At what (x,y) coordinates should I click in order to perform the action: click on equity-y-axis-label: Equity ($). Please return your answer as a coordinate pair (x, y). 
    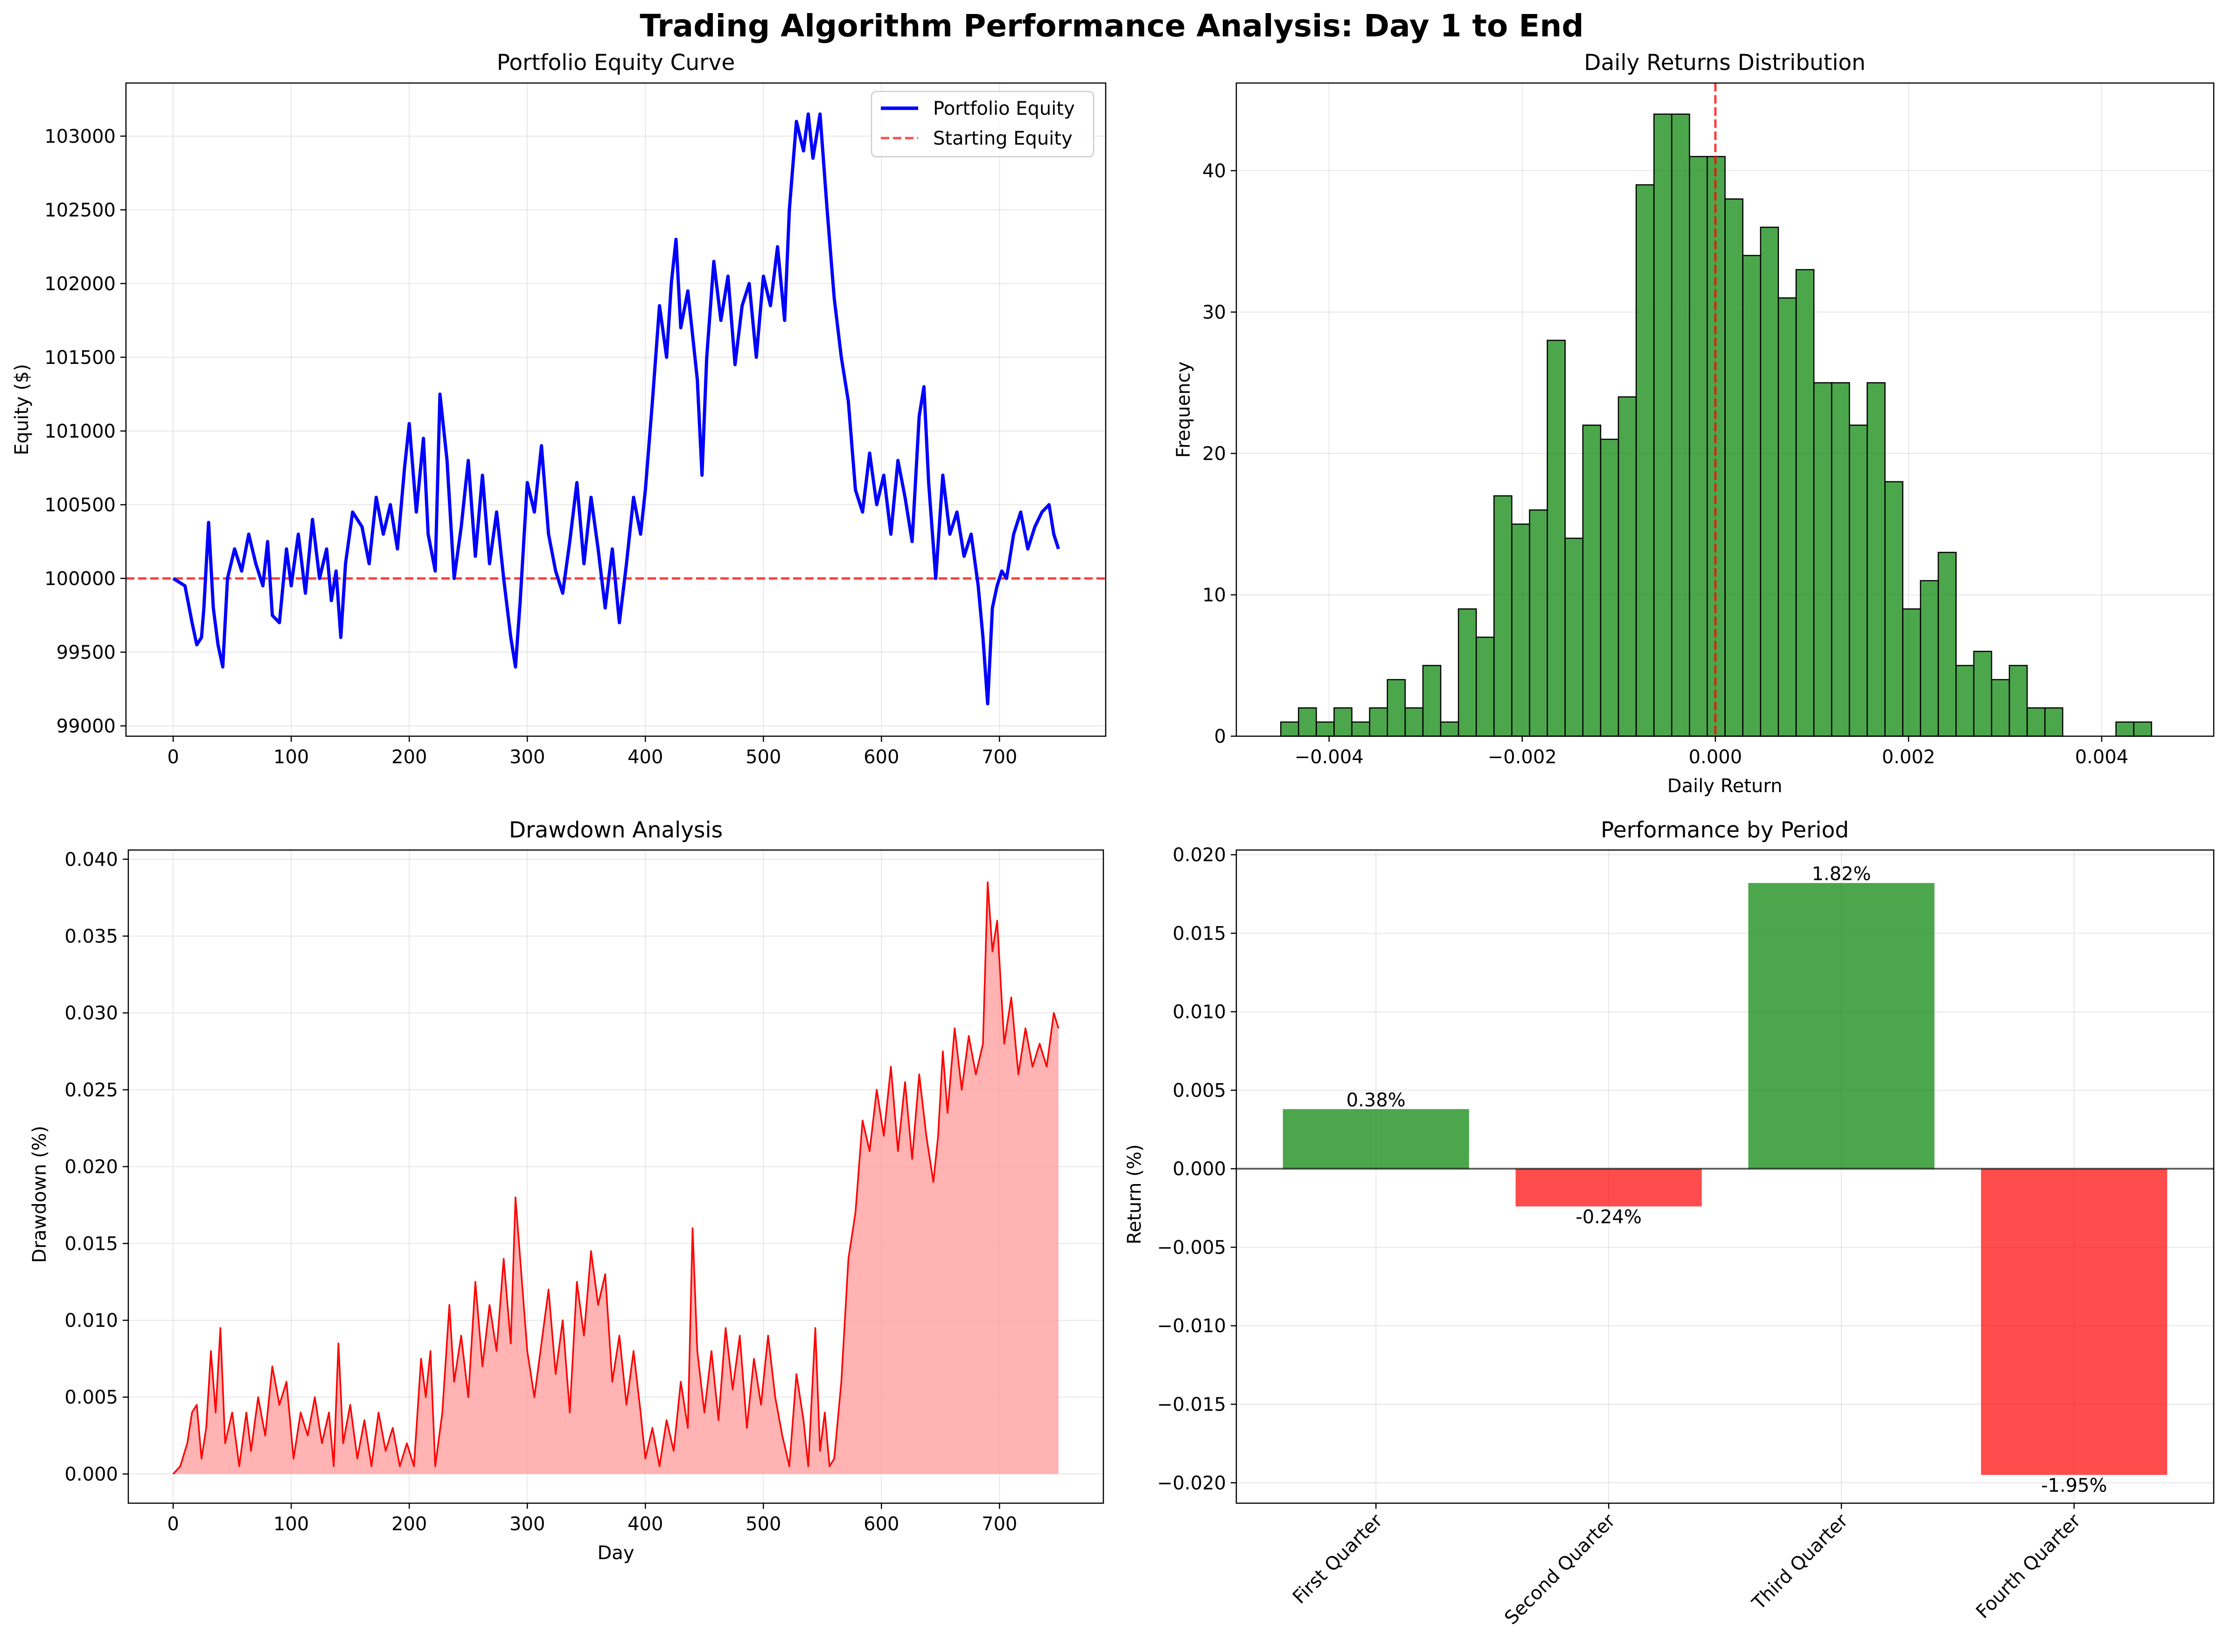
    Looking at the image, I should click on (22, 410).